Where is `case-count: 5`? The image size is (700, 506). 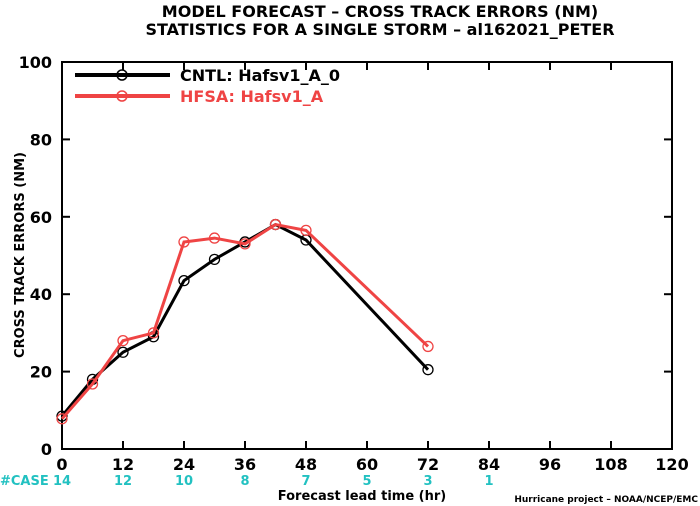
case-count: 5 is located at coordinates (366, 481).